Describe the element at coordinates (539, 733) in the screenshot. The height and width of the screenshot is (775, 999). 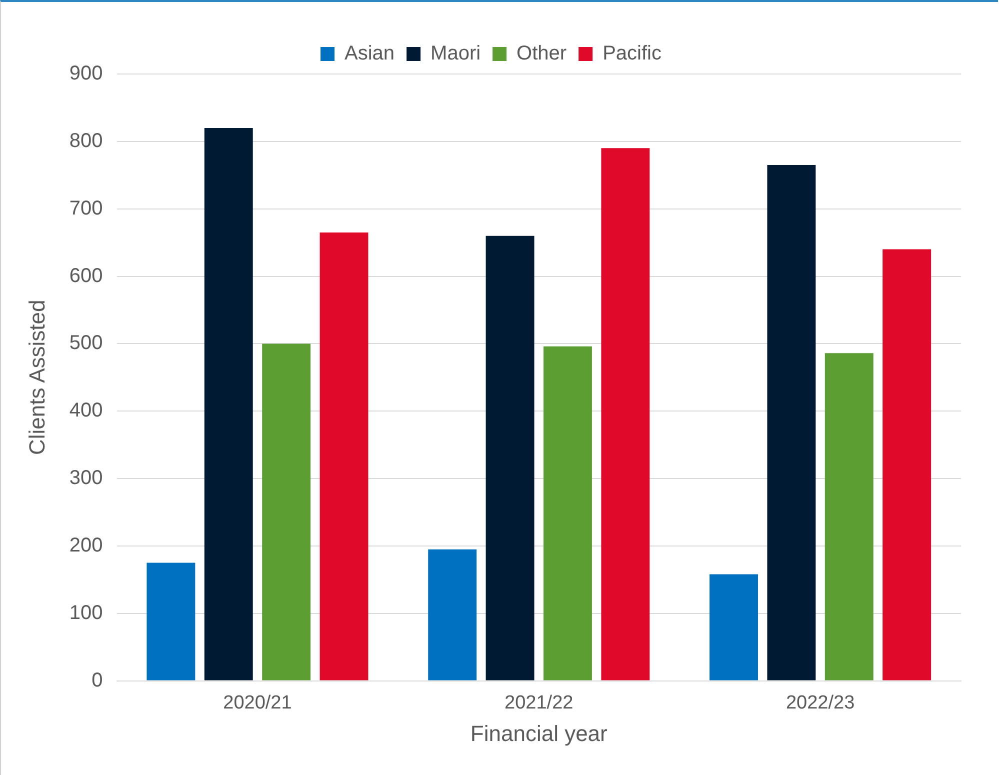
I see `x-axis-title: Financial year` at that location.